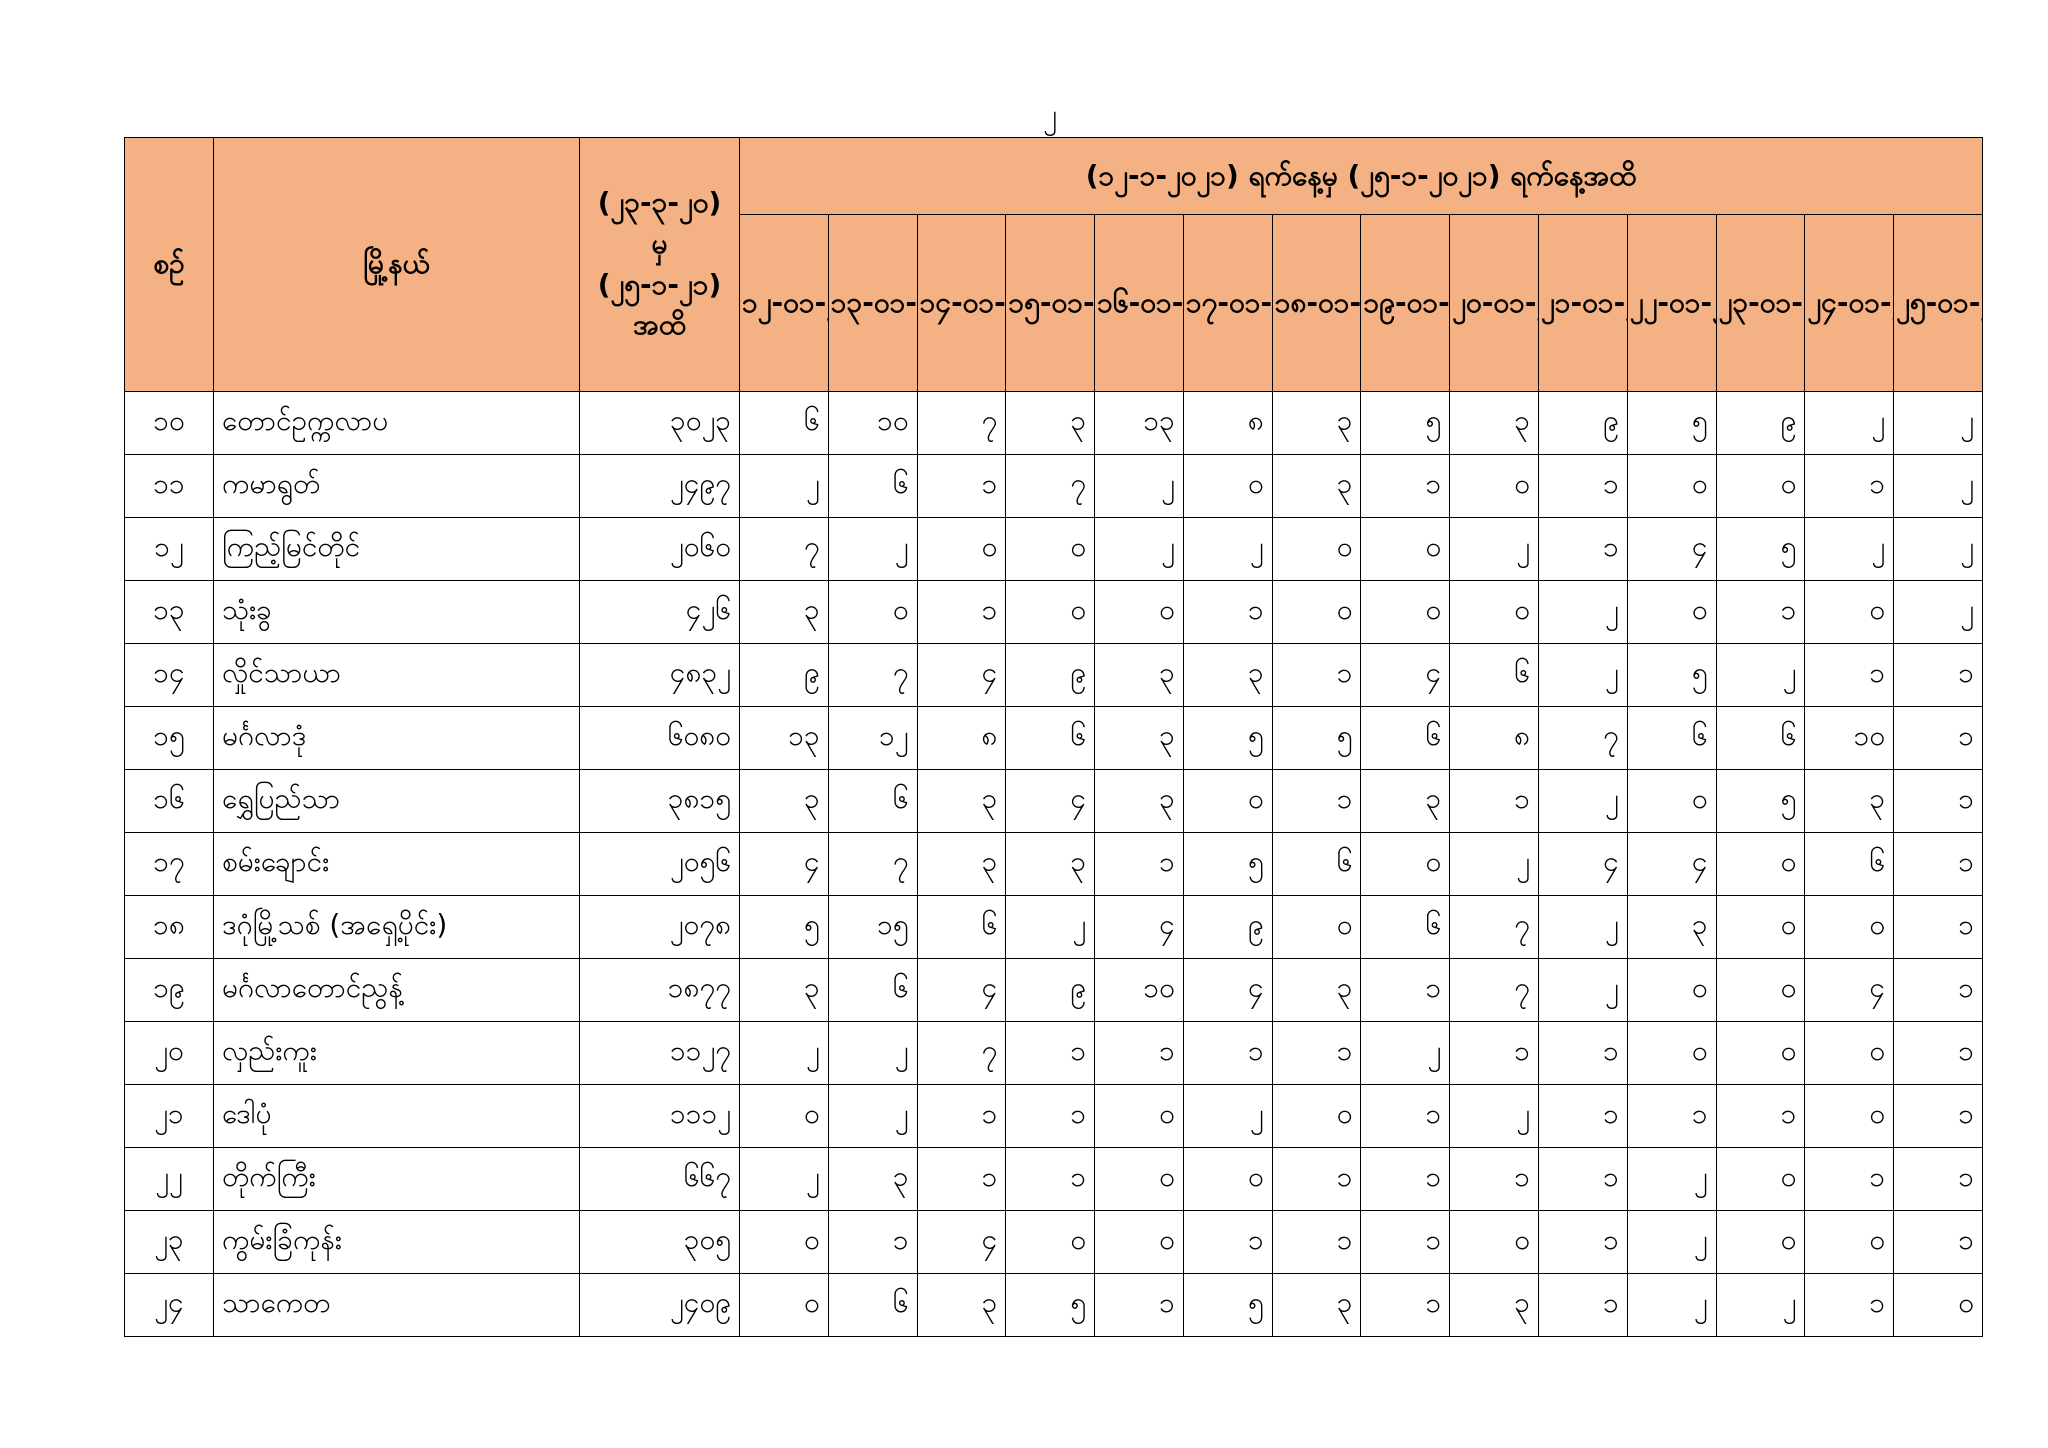 The image size is (2048, 1448). What do you see at coordinates (1139, 423) in the screenshot?
I see `daily-cases: ၁၃` at bounding box center [1139, 423].